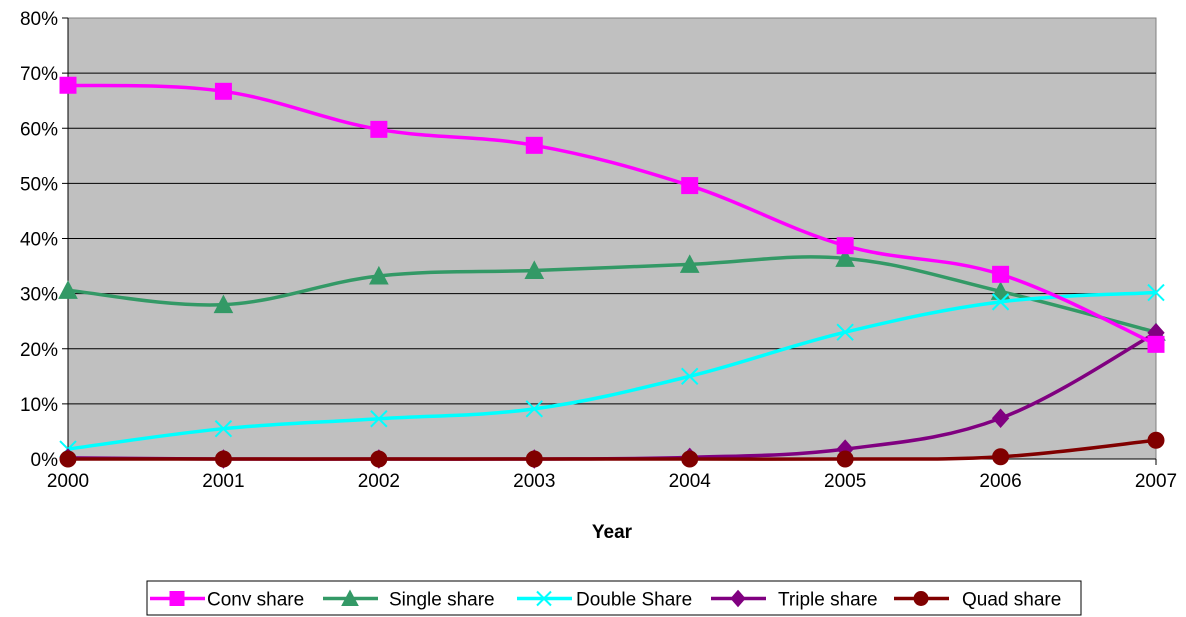 The width and height of the screenshot is (1186, 617). I want to click on x-tick-label: 2007, so click(1156, 481).